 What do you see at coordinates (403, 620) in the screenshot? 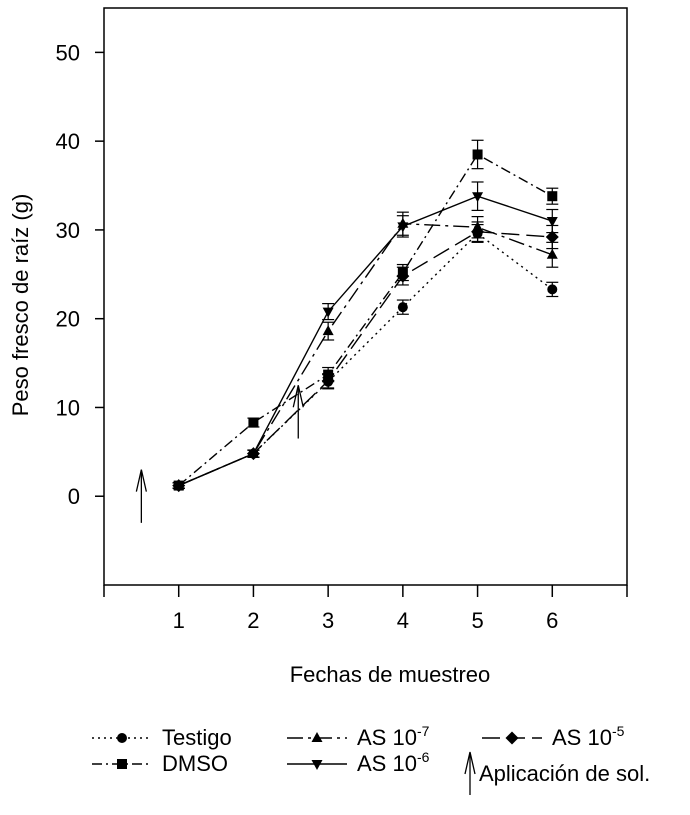
I see `x-tick-label: 4` at bounding box center [403, 620].